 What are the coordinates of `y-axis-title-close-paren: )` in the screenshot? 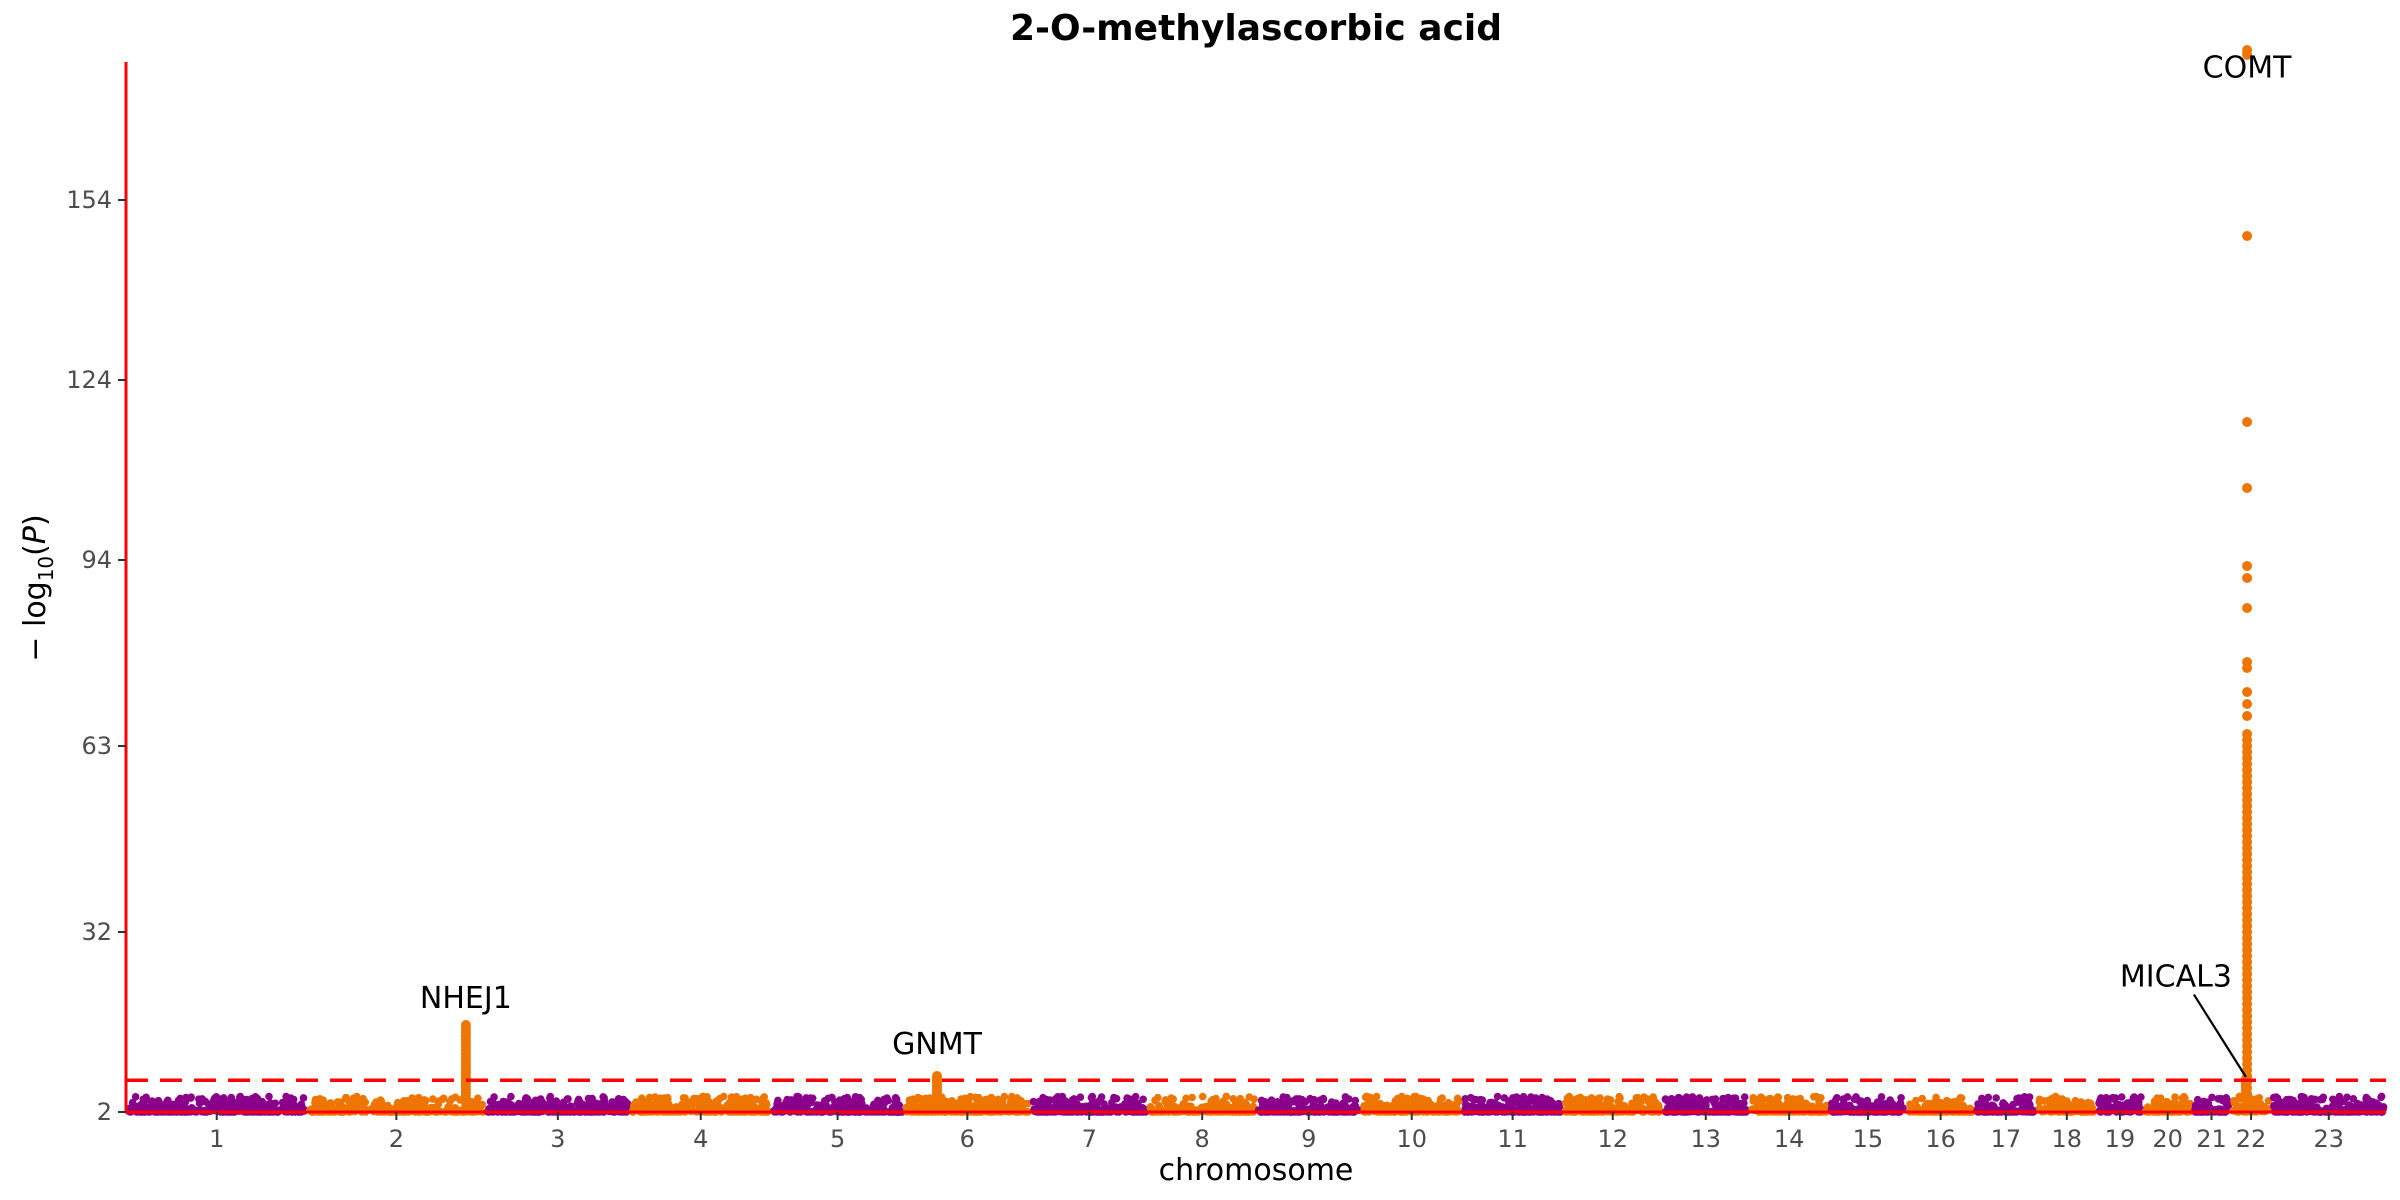 It's located at (35, 520).